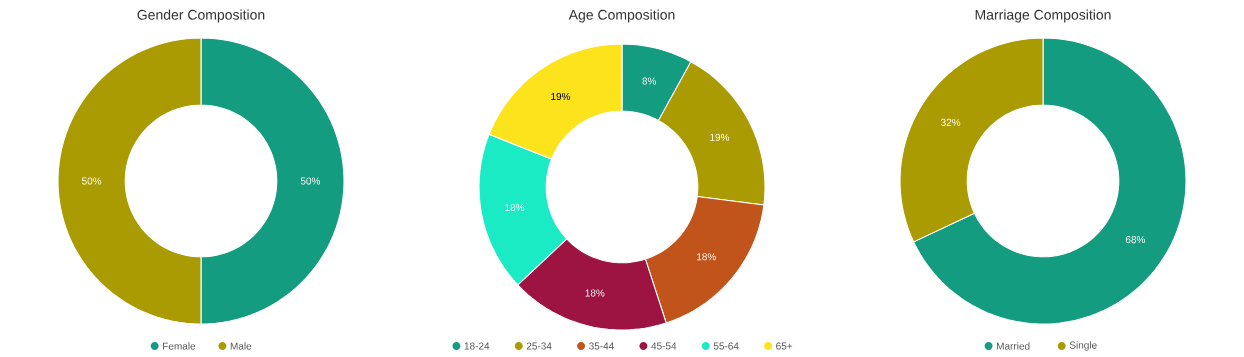 This screenshot has width=1244, height=357. Describe the element at coordinates (664, 346) in the screenshot. I see `legend-label: 45-54` at that location.